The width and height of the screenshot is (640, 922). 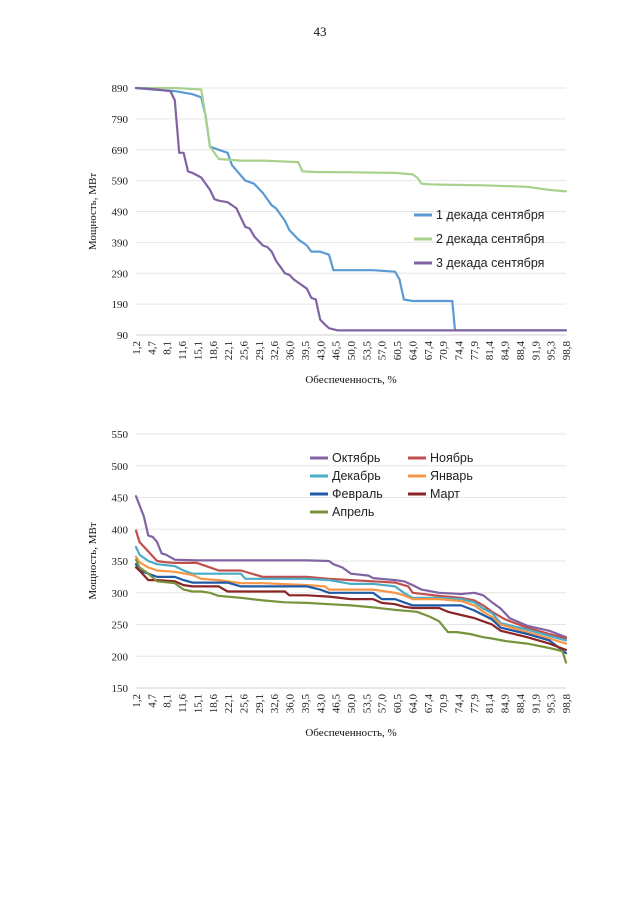 I want to click on y-tick-label: 550, so click(x=120, y=435).